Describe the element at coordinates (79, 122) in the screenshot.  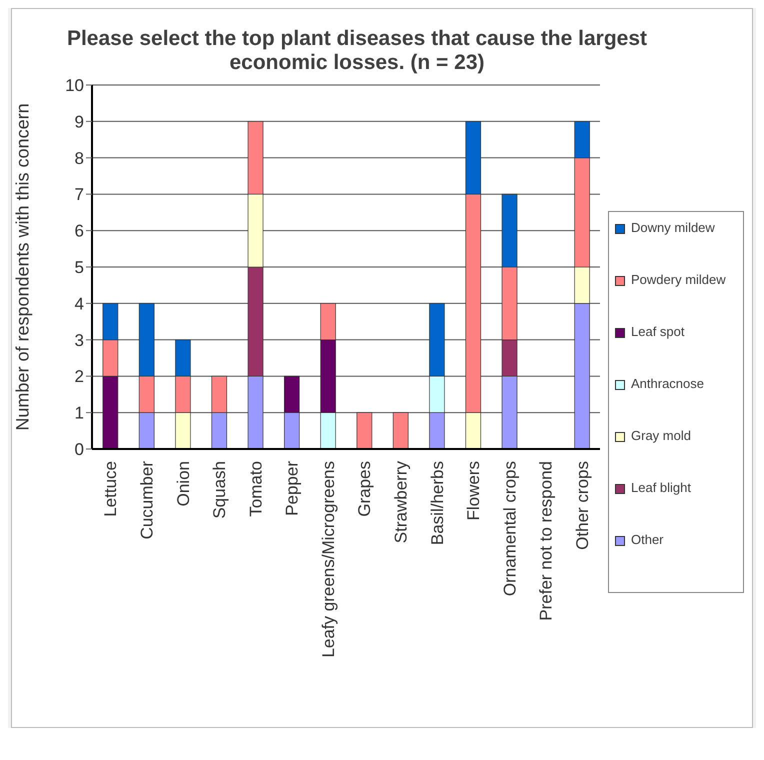
I see `y-tick-label: 9` at that location.